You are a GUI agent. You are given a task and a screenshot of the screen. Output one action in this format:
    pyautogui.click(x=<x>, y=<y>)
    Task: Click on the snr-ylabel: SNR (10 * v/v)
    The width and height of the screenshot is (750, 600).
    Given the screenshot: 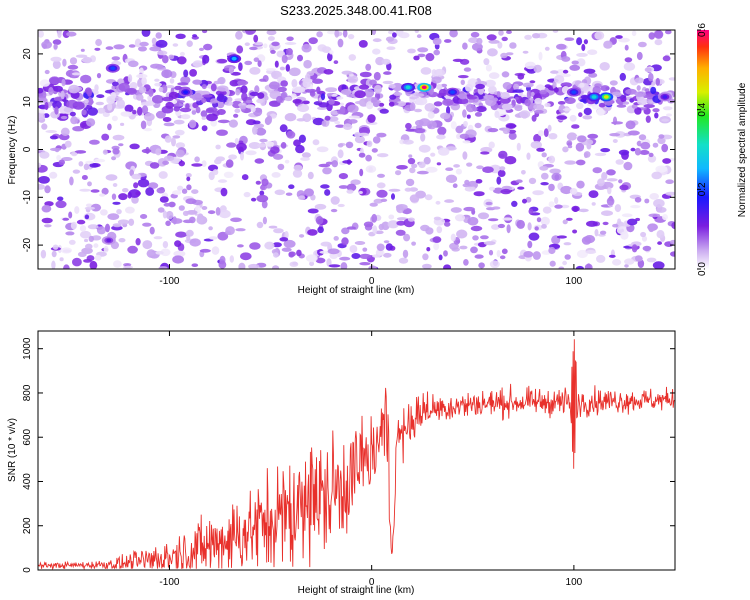 What is the action you would take?
    pyautogui.click(x=12, y=450)
    